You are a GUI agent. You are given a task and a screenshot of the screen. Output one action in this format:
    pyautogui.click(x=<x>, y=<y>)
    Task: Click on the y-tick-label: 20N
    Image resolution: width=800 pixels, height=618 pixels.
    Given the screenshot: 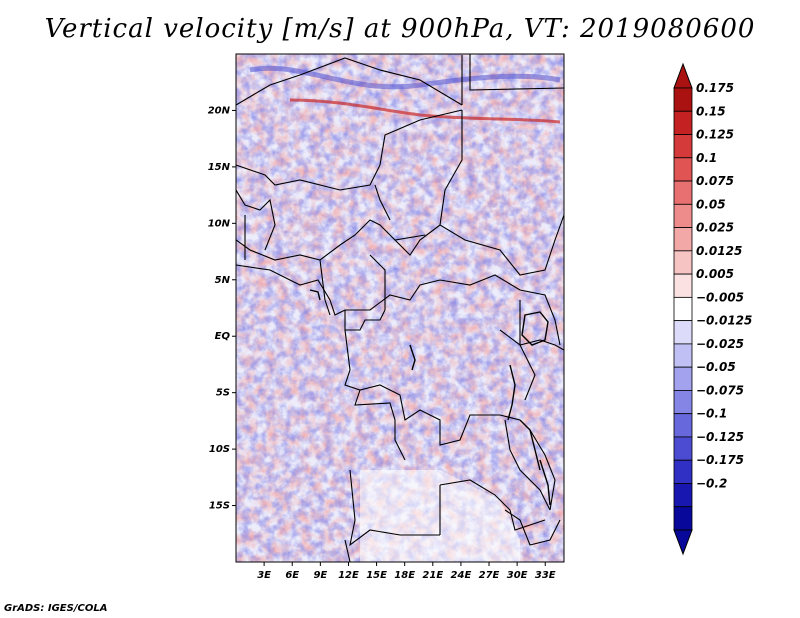 What is the action you would take?
    pyautogui.click(x=219, y=110)
    